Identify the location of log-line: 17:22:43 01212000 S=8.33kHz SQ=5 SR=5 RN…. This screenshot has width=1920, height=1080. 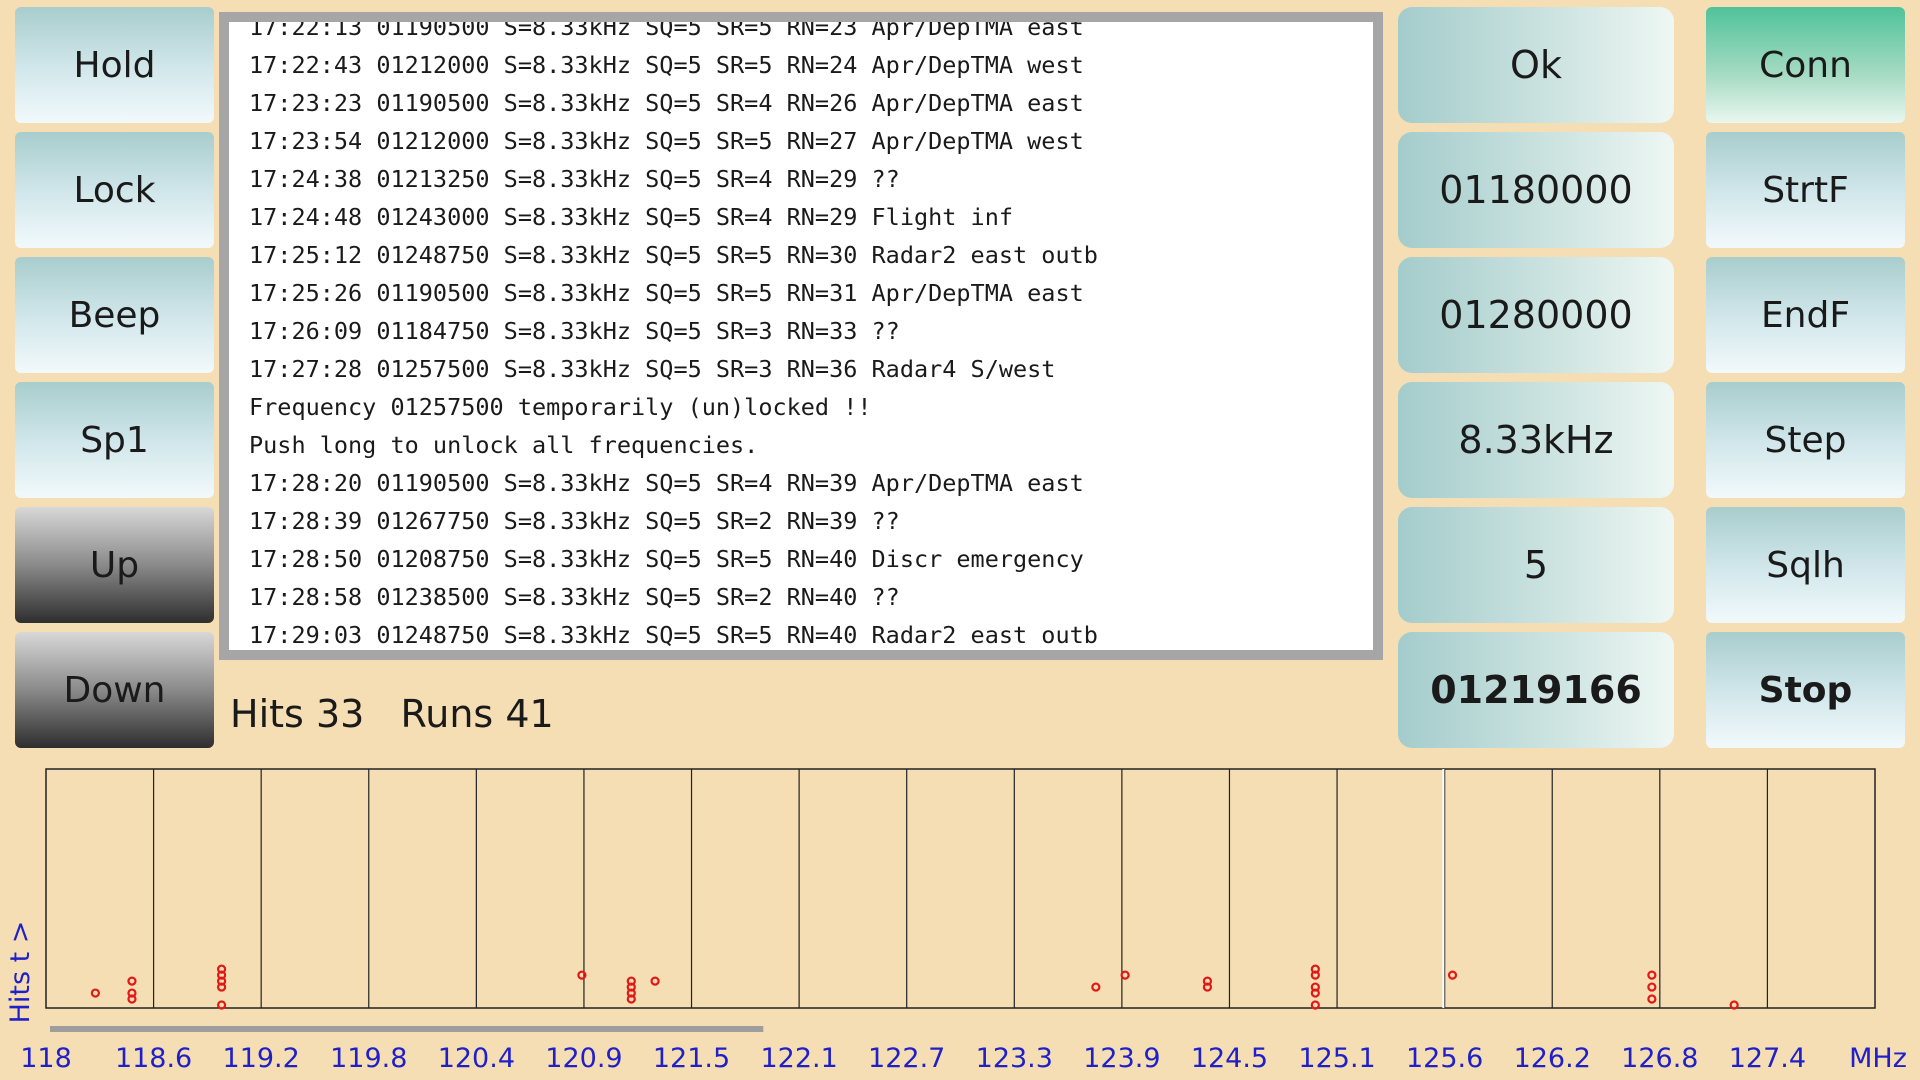
(666, 65).